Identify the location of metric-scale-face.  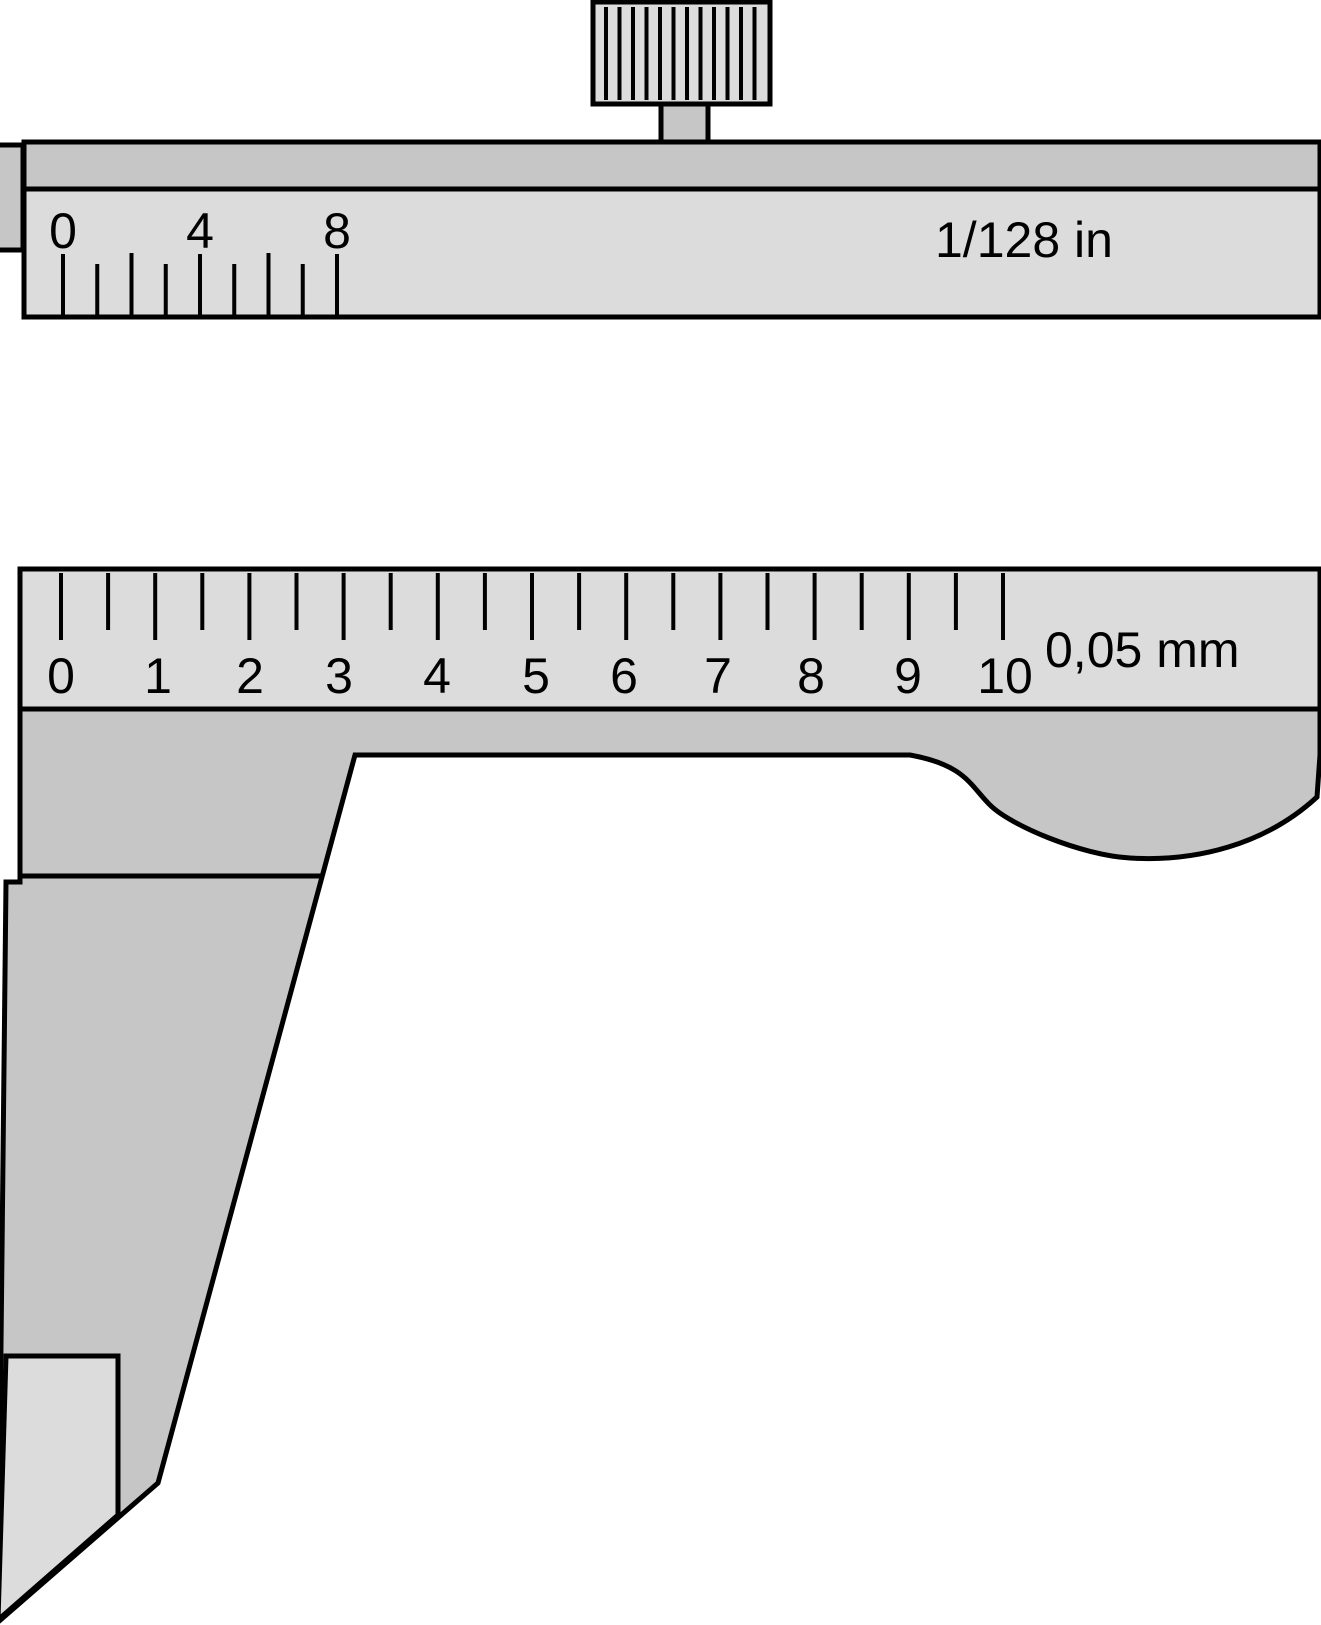
(669, 639).